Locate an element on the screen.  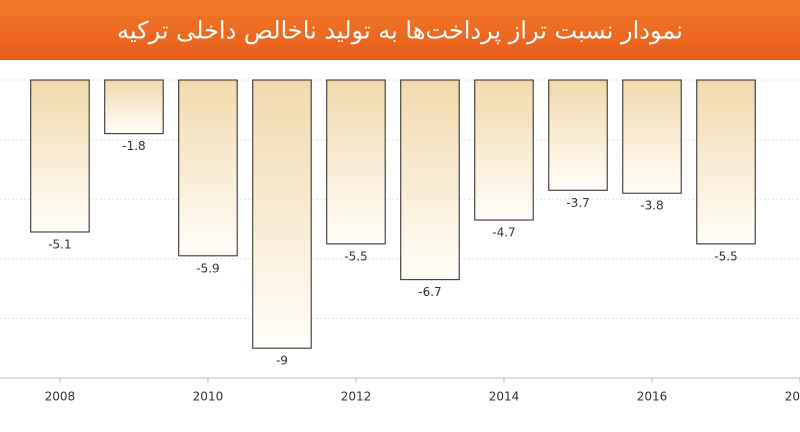
value-label: -5.1 is located at coordinates (59, 244).